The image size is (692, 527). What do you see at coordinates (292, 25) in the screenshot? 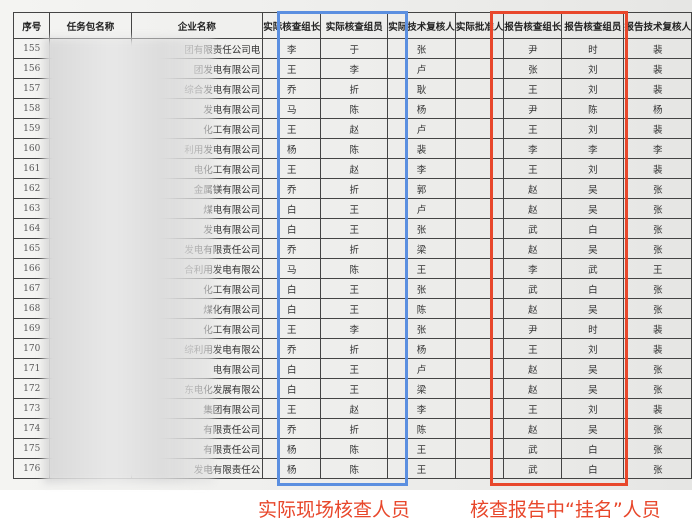
I see `column-header: 实际核查组长` at bounding box center [292, 25].